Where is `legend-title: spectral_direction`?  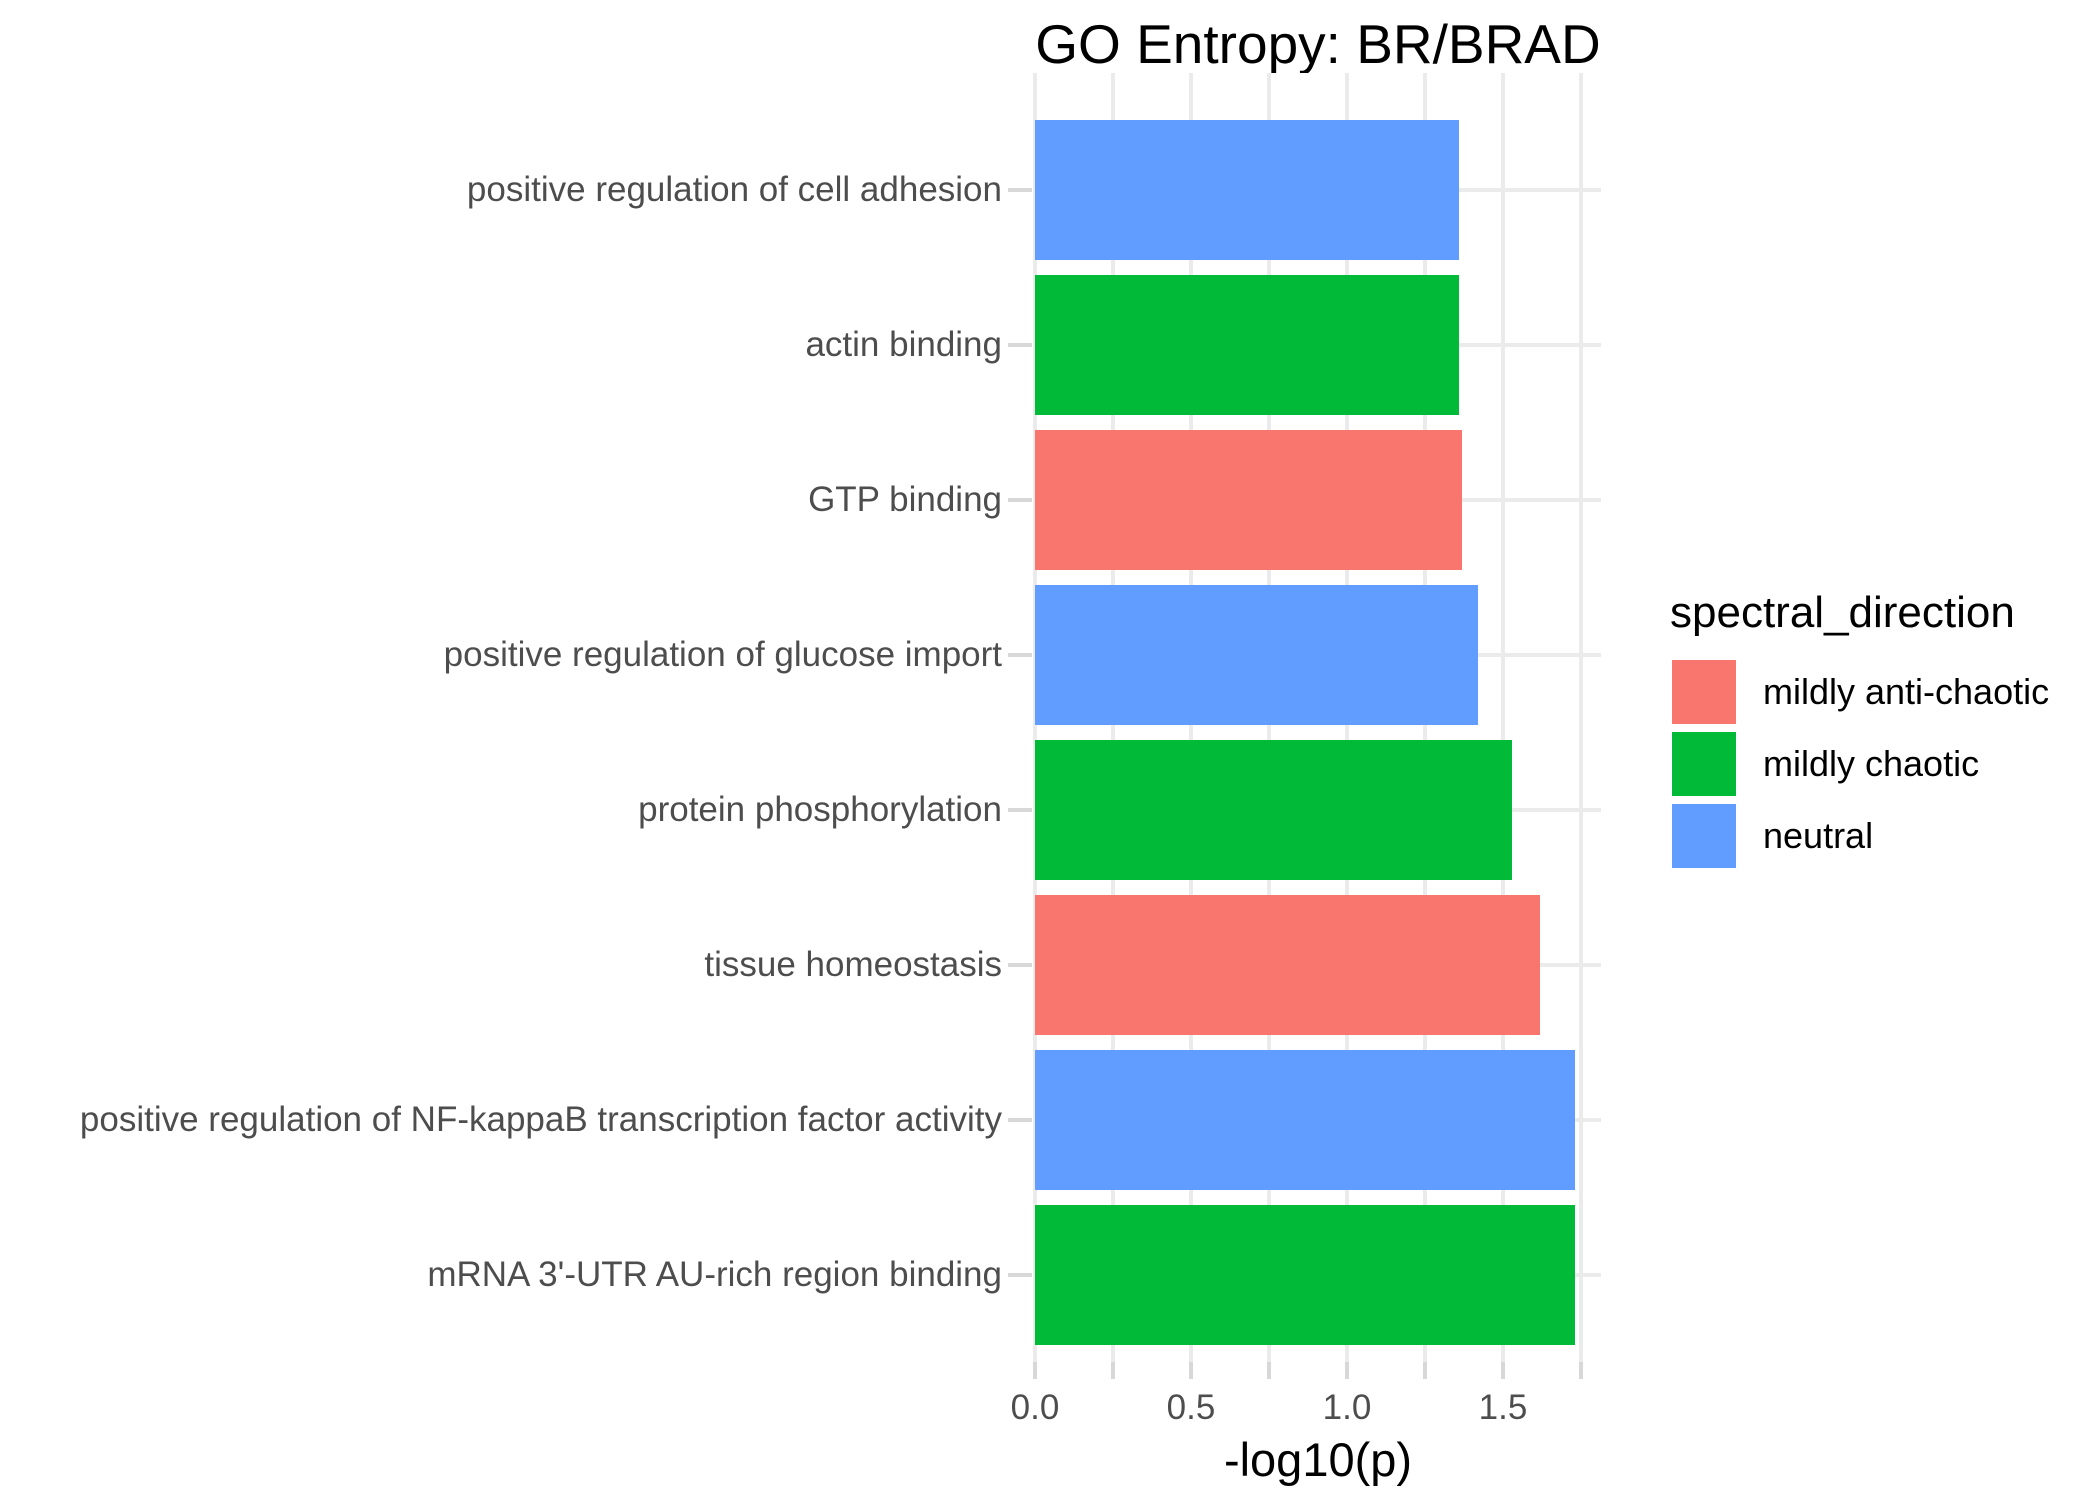 legend-title: spectral_direction is located at coordinates (1842, 612).